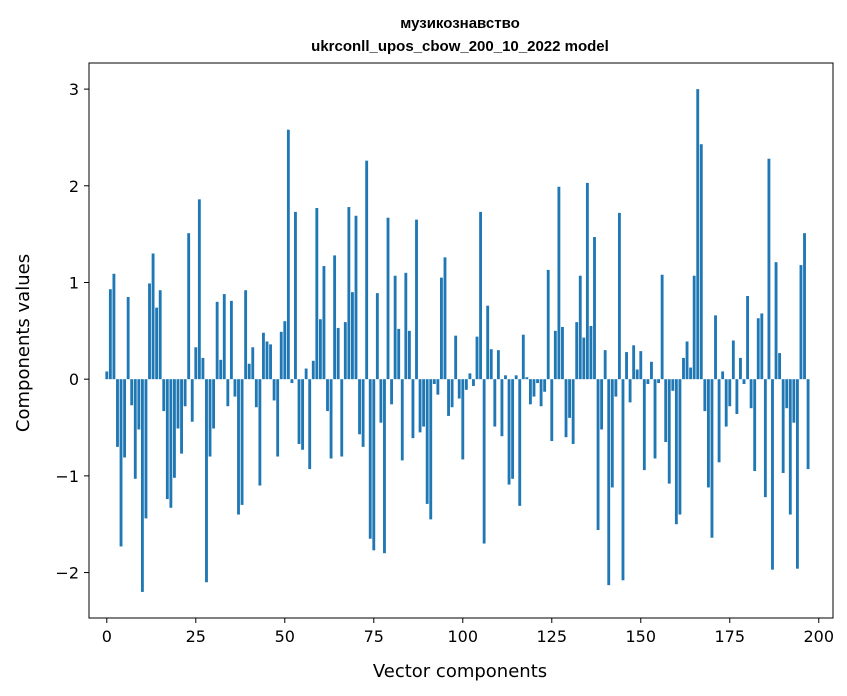 This screenshot has width=847, height=696. I want to click on x-tick-label: 200, so click(818, 636).